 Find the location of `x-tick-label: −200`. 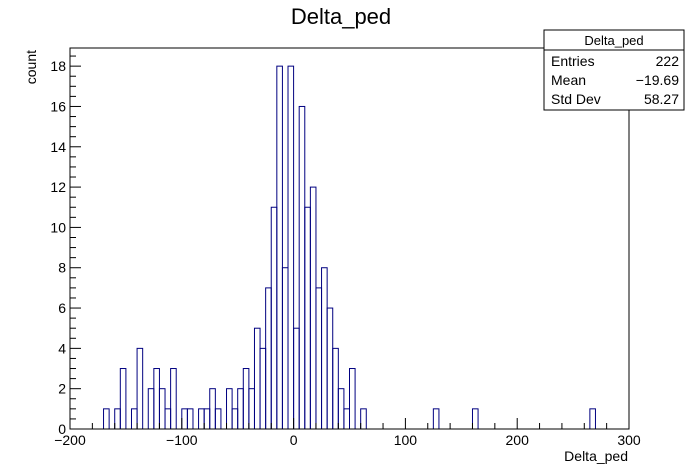

x-tick-label: −200 is located at coordinates (70, 440).